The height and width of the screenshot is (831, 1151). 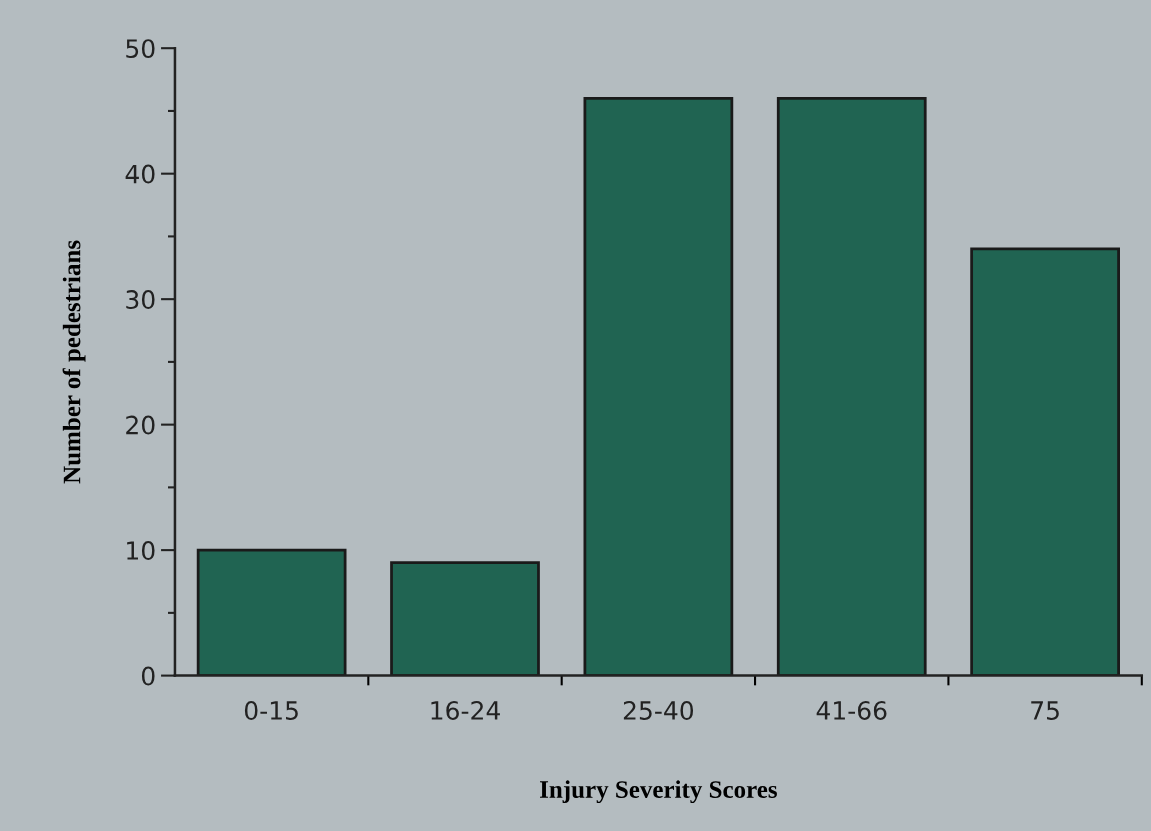 What do you see at coordinates (140, 174) in the screenshot?
I see `y-tick-label: 40` at bounding box center [140, 174].